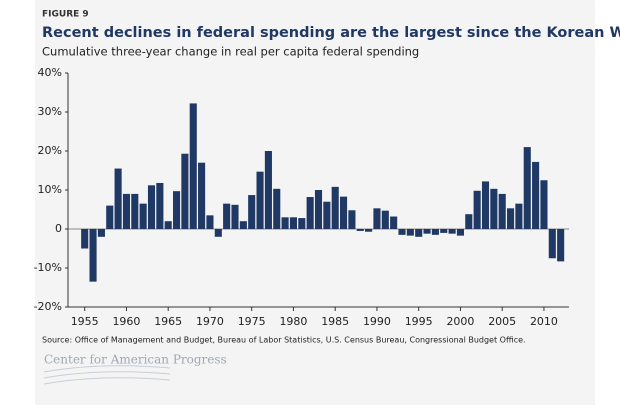  Describe the element at coordinates (50, 150) in the screenshot. I see `y-tick-label: 20%` at that location.